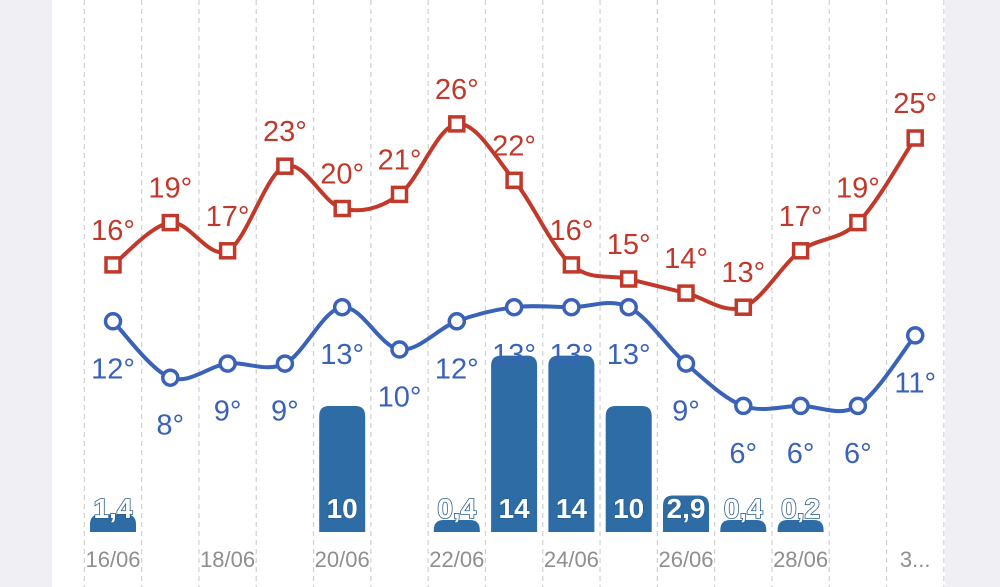 This screenshot has width=1000, height=587. I want to click on date-tick-label: 26/06, so click(685, 559).